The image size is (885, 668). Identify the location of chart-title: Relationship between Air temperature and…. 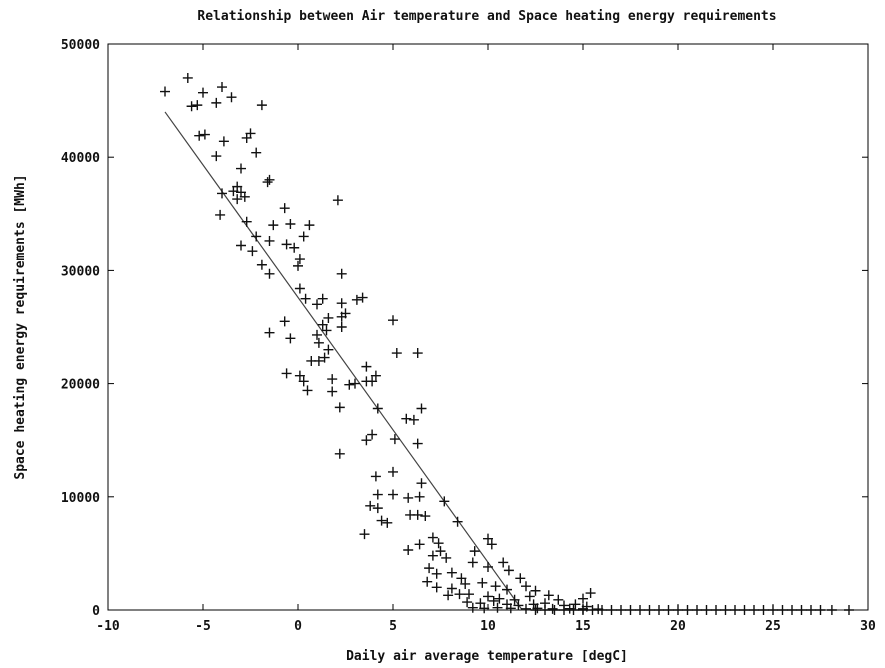
(486, 16).